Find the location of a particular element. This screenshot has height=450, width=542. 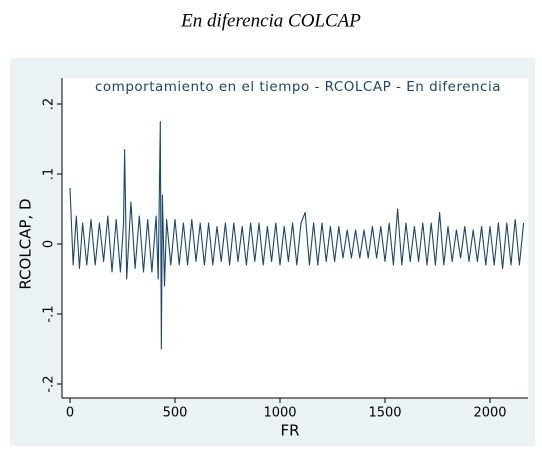

y-tick-label: -.2 is located at coordinates (49, 383).